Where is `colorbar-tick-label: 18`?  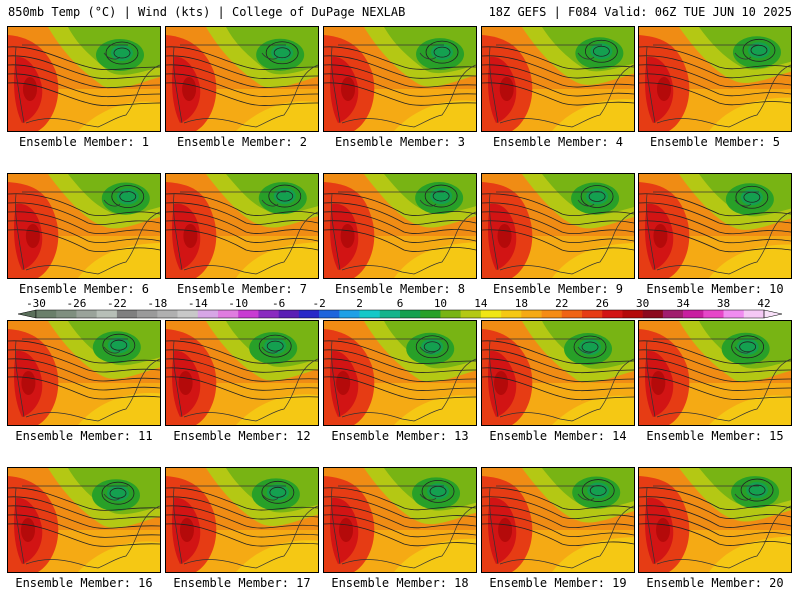
colorbar-tick-label: 18 is located at coordinates (521, 303).